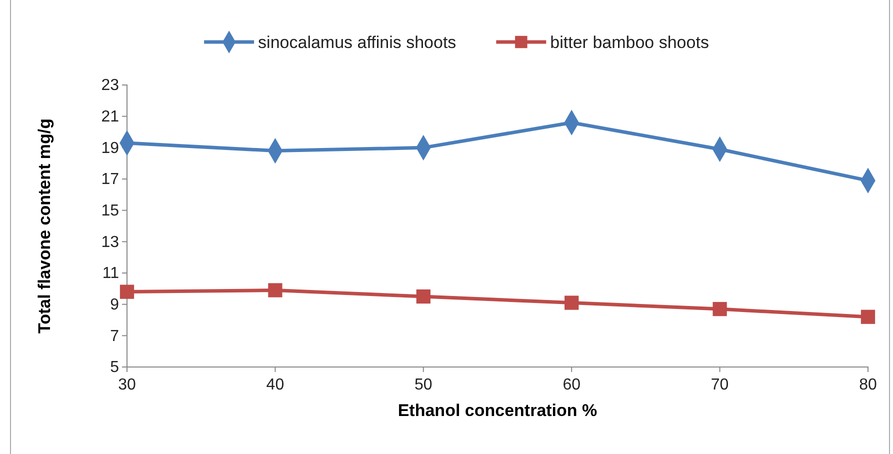 Image resolution: width=893 pixels, height=454 pixels. I want to click on legend-label: sinocalamus affinis shoots, so click(357, 42).